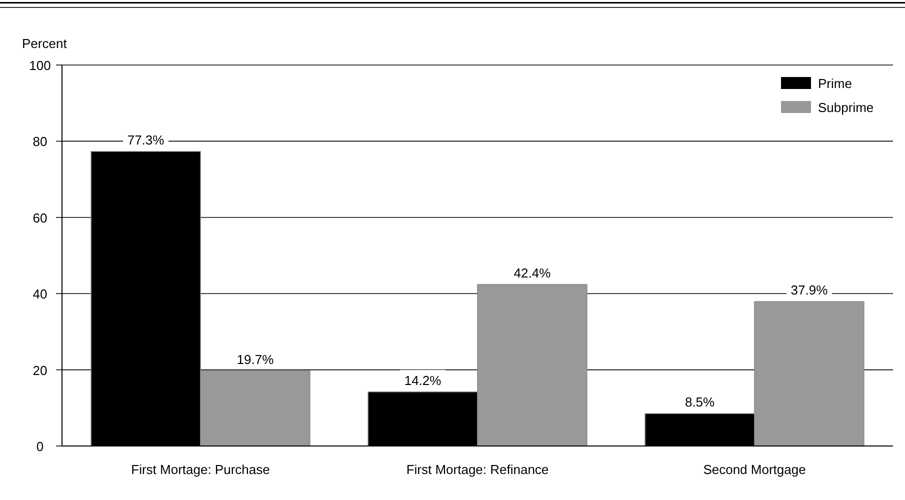 The width and height of the screenshot is (905, 500). Describe the element at coordinates (423, 380) in the screenshot. I see `data-label: 14.2%` at that location.